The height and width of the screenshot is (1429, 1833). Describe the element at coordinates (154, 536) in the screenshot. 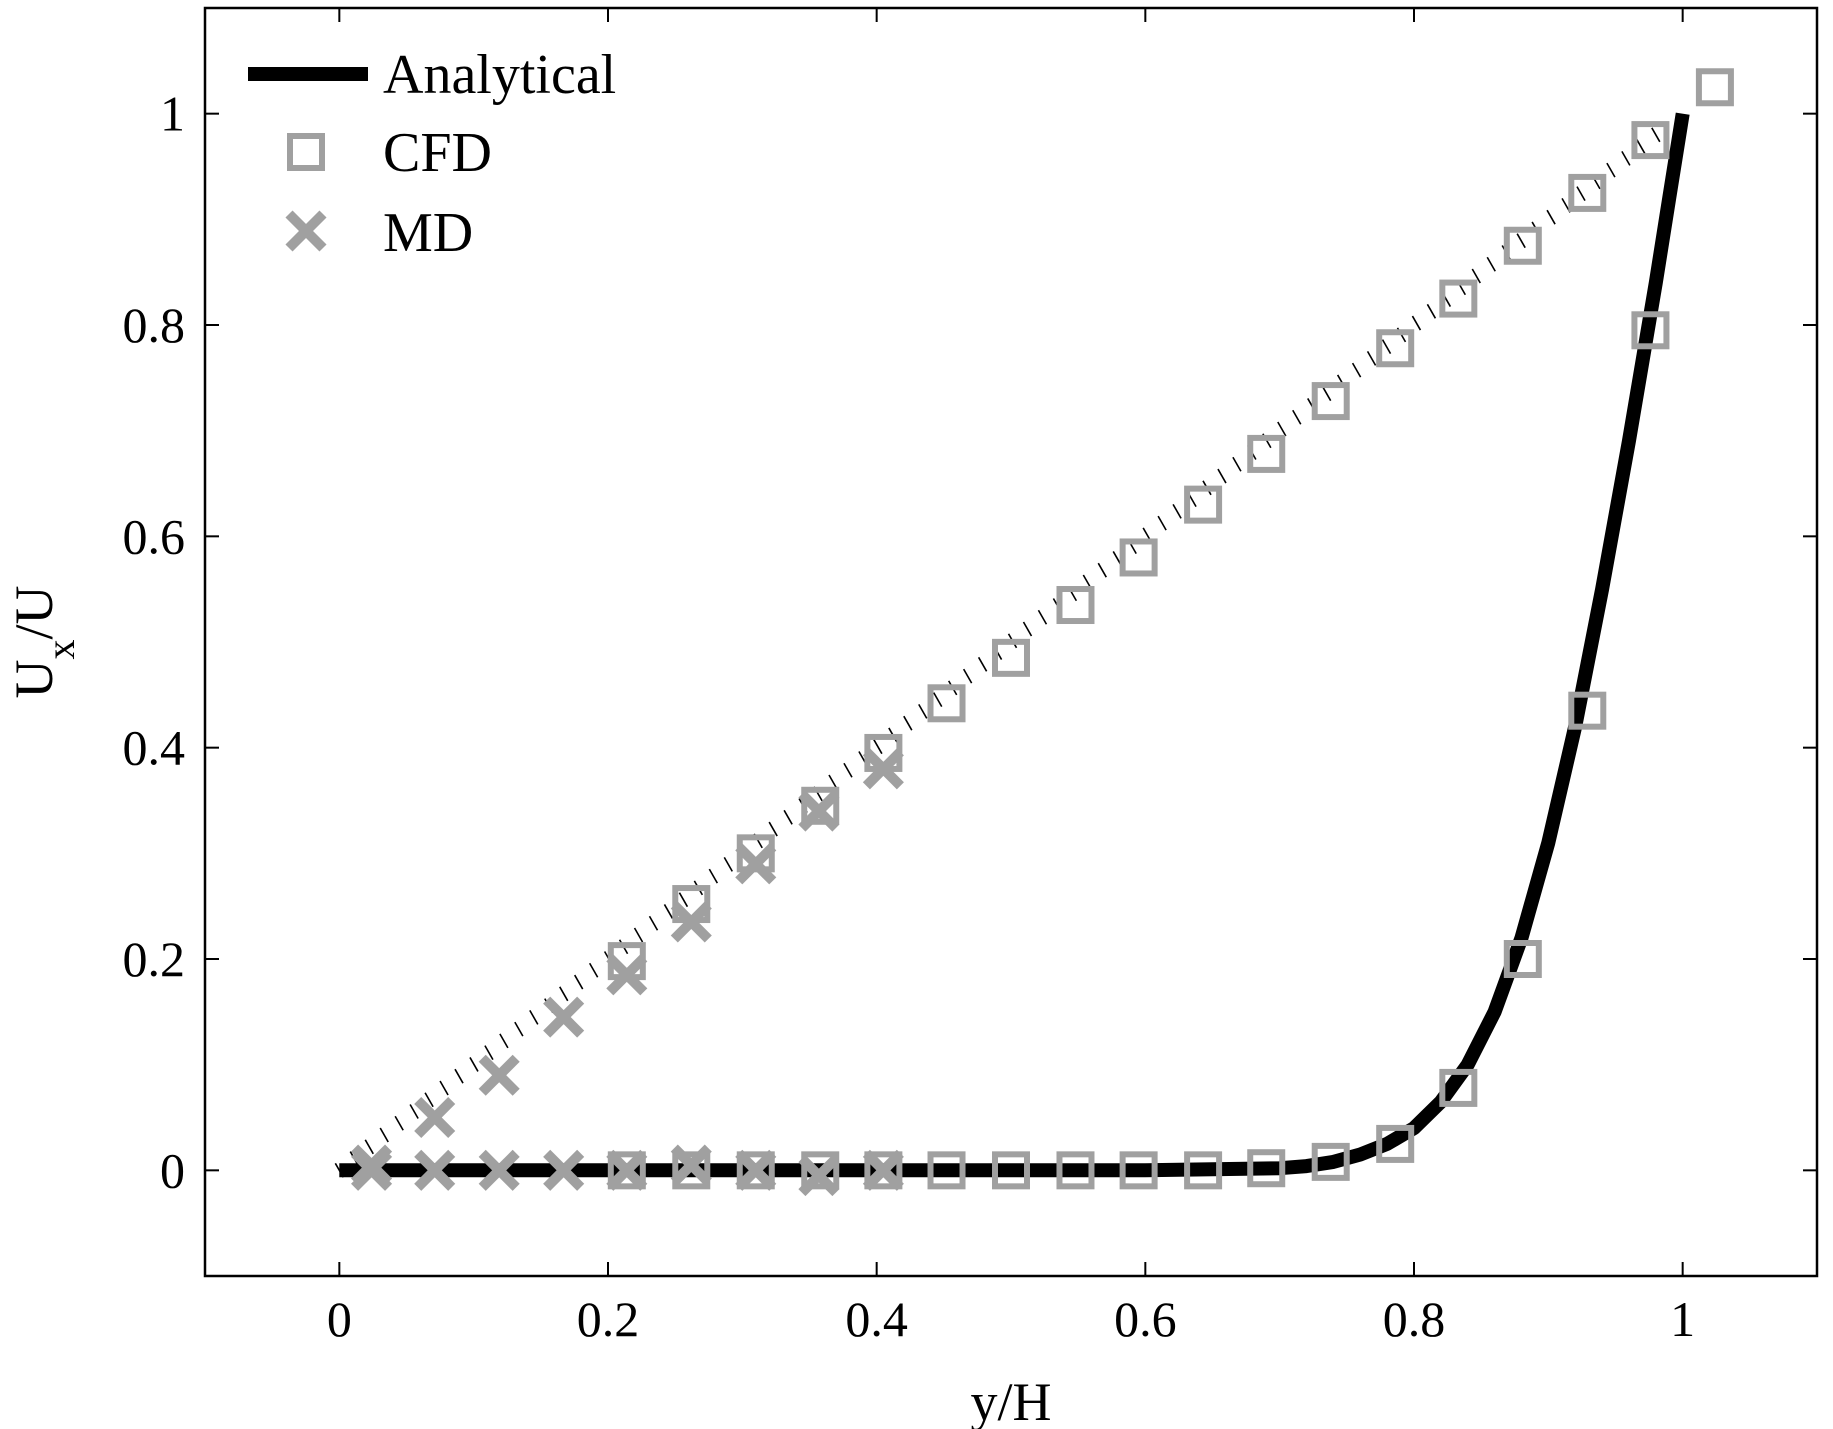

I see `y-tick-label: 0.6` at that location.